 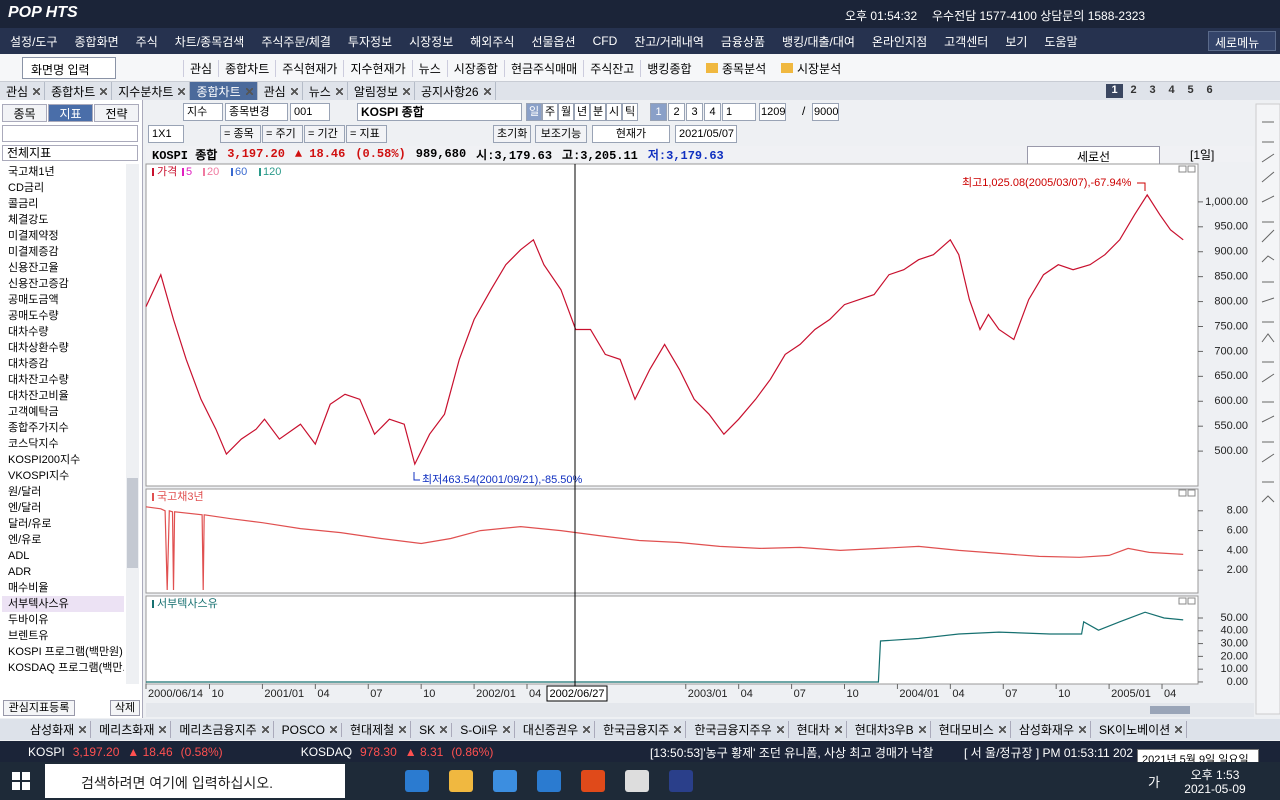 What do you see at coordinates (308, 729) in the screenshot?
I see `stock-tab: POSCO` at bounding box center [308, 729].